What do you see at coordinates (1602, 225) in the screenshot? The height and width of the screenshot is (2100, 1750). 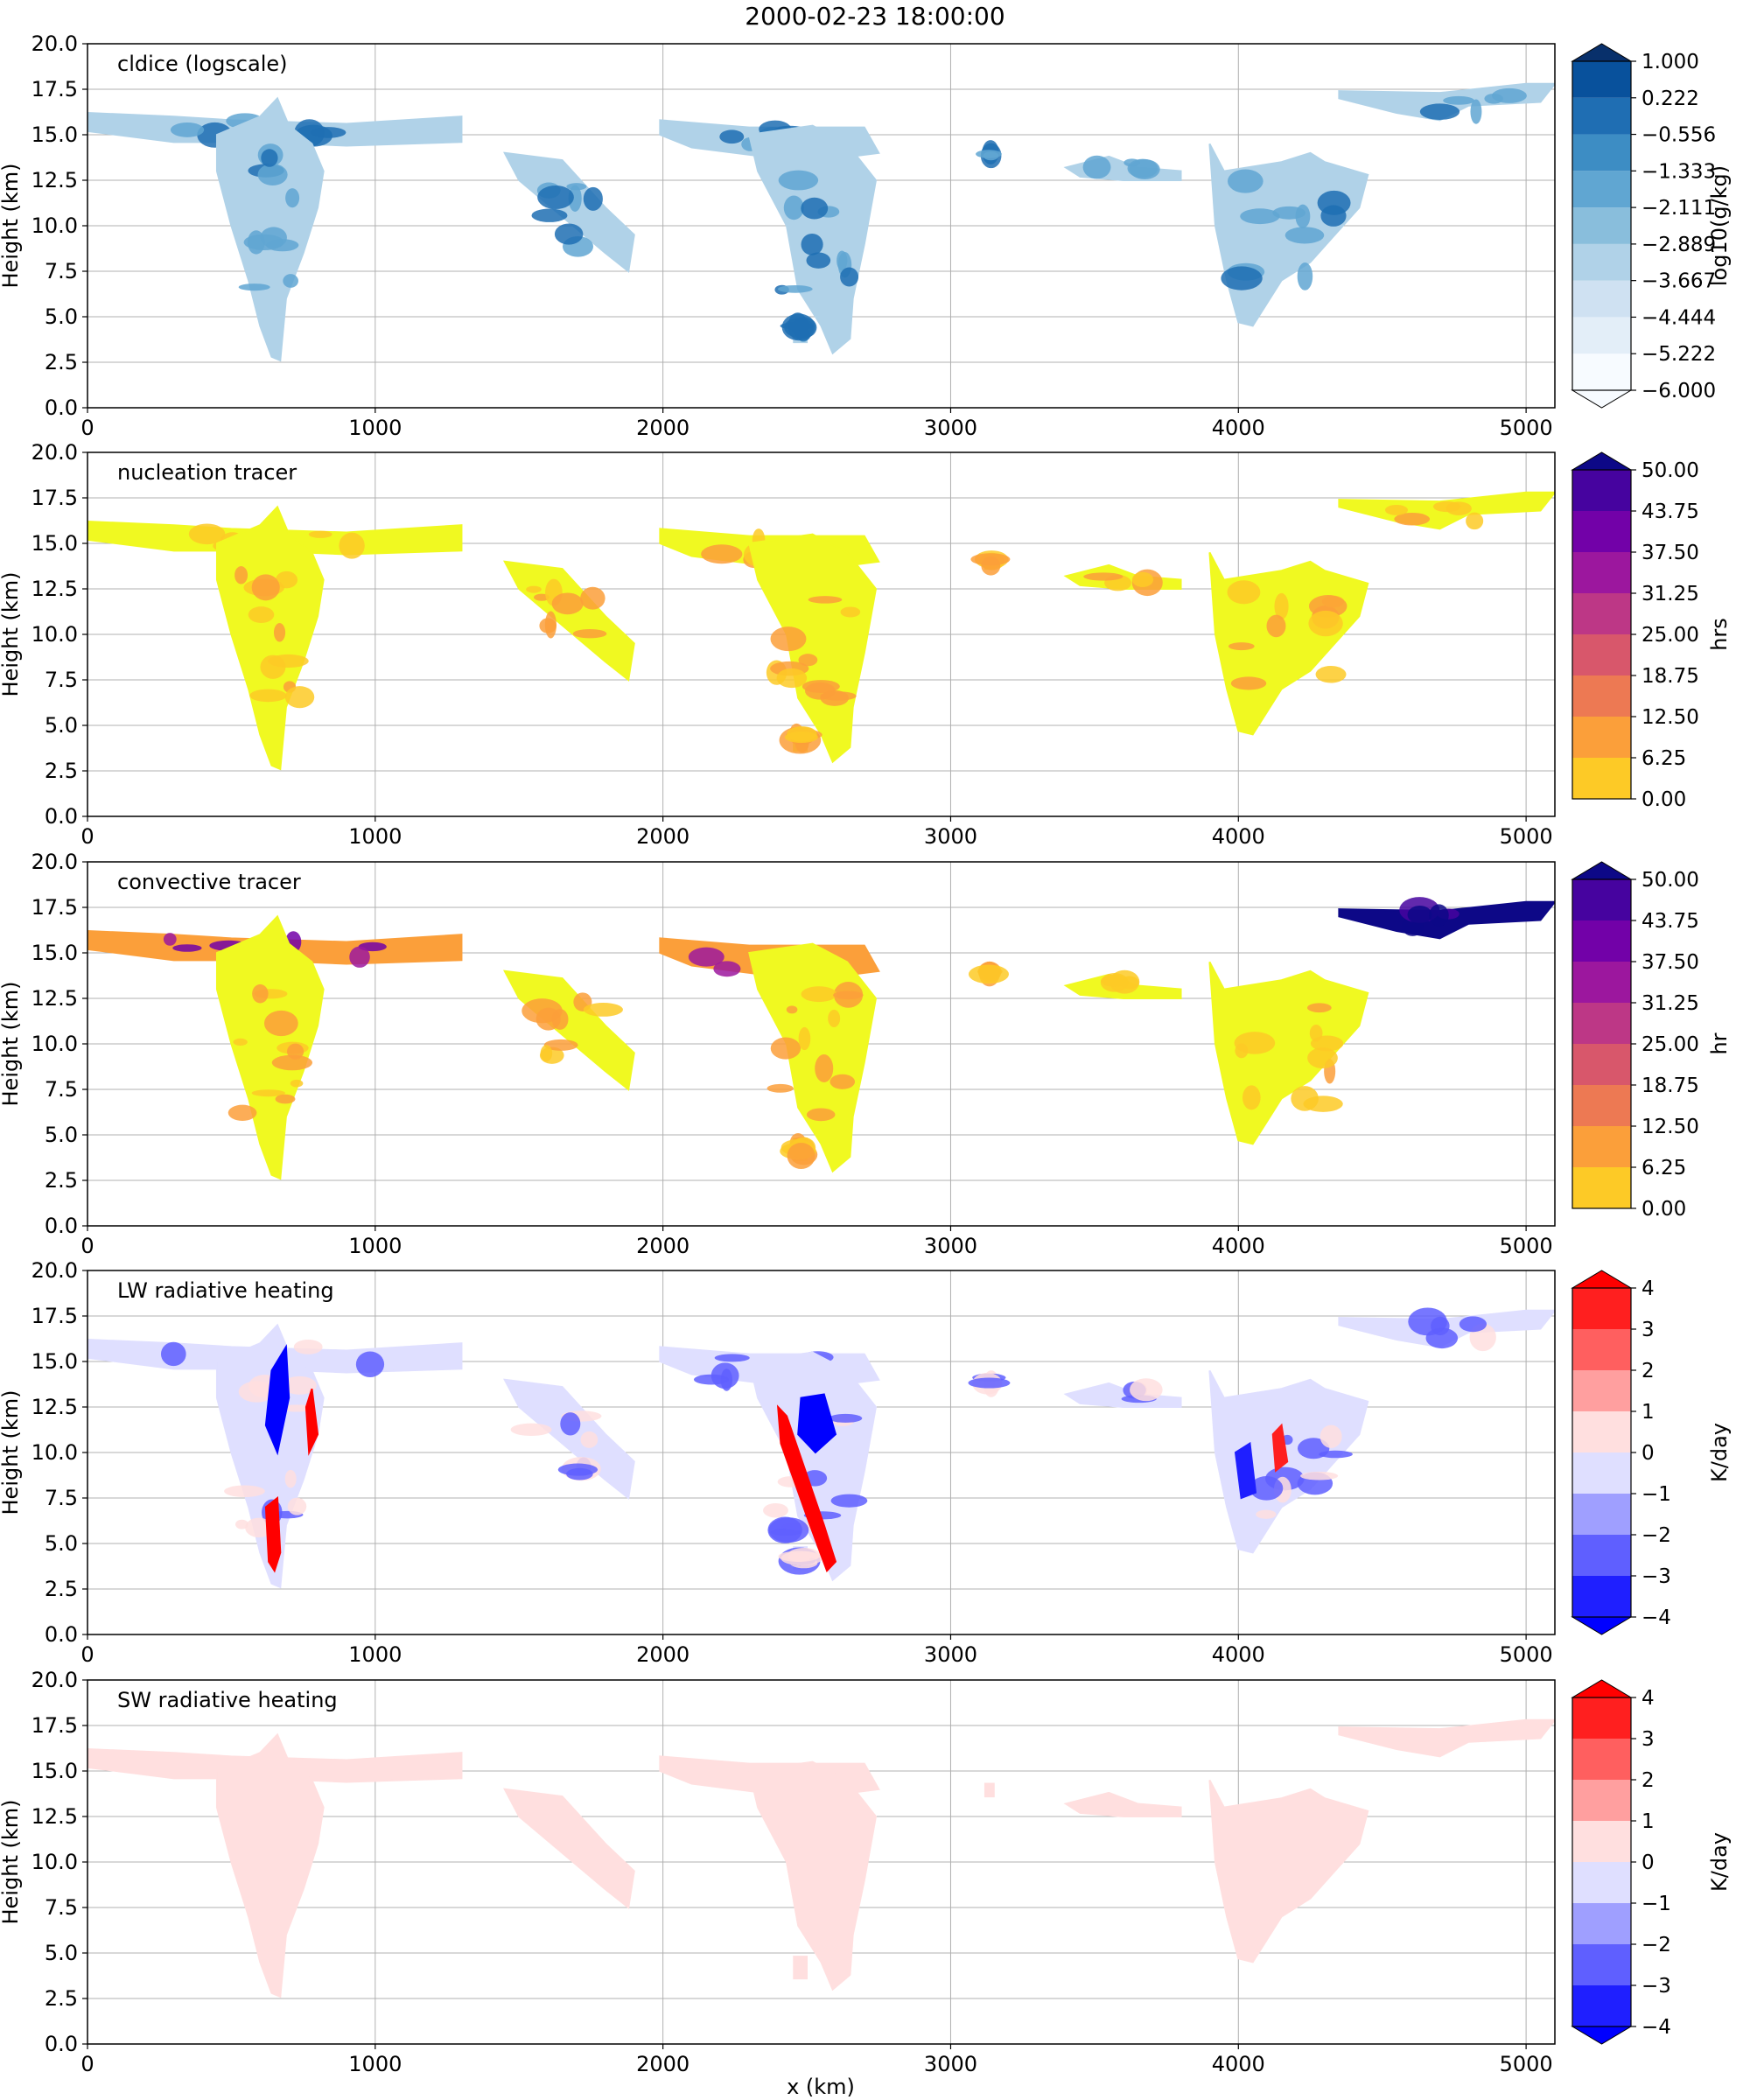 I see `colorbar-frame` at bounding box center [1602, 225].